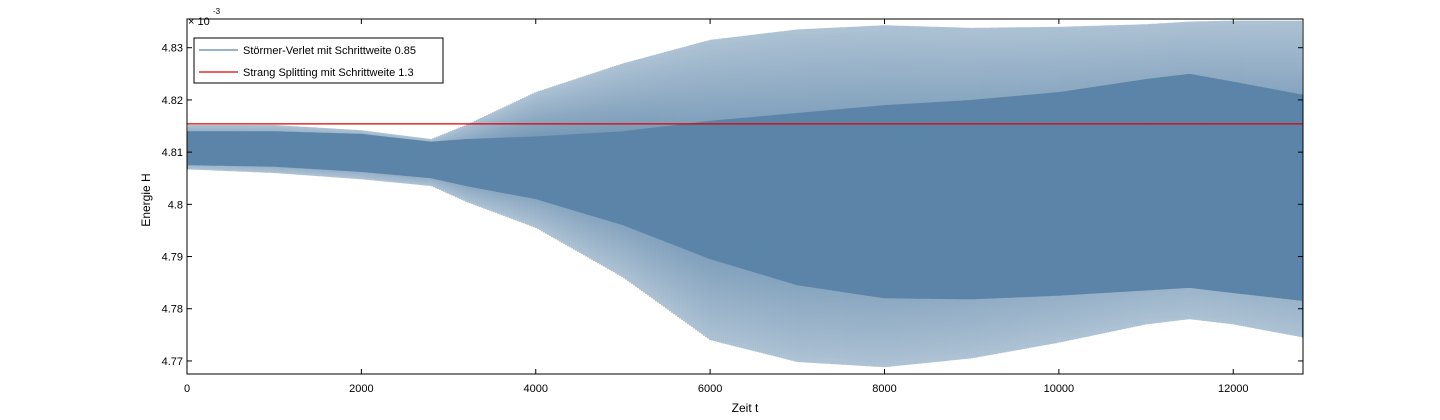  What do you see at coordinates (172, 101) in the screenshot?
I see `y-tick-label: 4.82` at bounding box center [172, 101].